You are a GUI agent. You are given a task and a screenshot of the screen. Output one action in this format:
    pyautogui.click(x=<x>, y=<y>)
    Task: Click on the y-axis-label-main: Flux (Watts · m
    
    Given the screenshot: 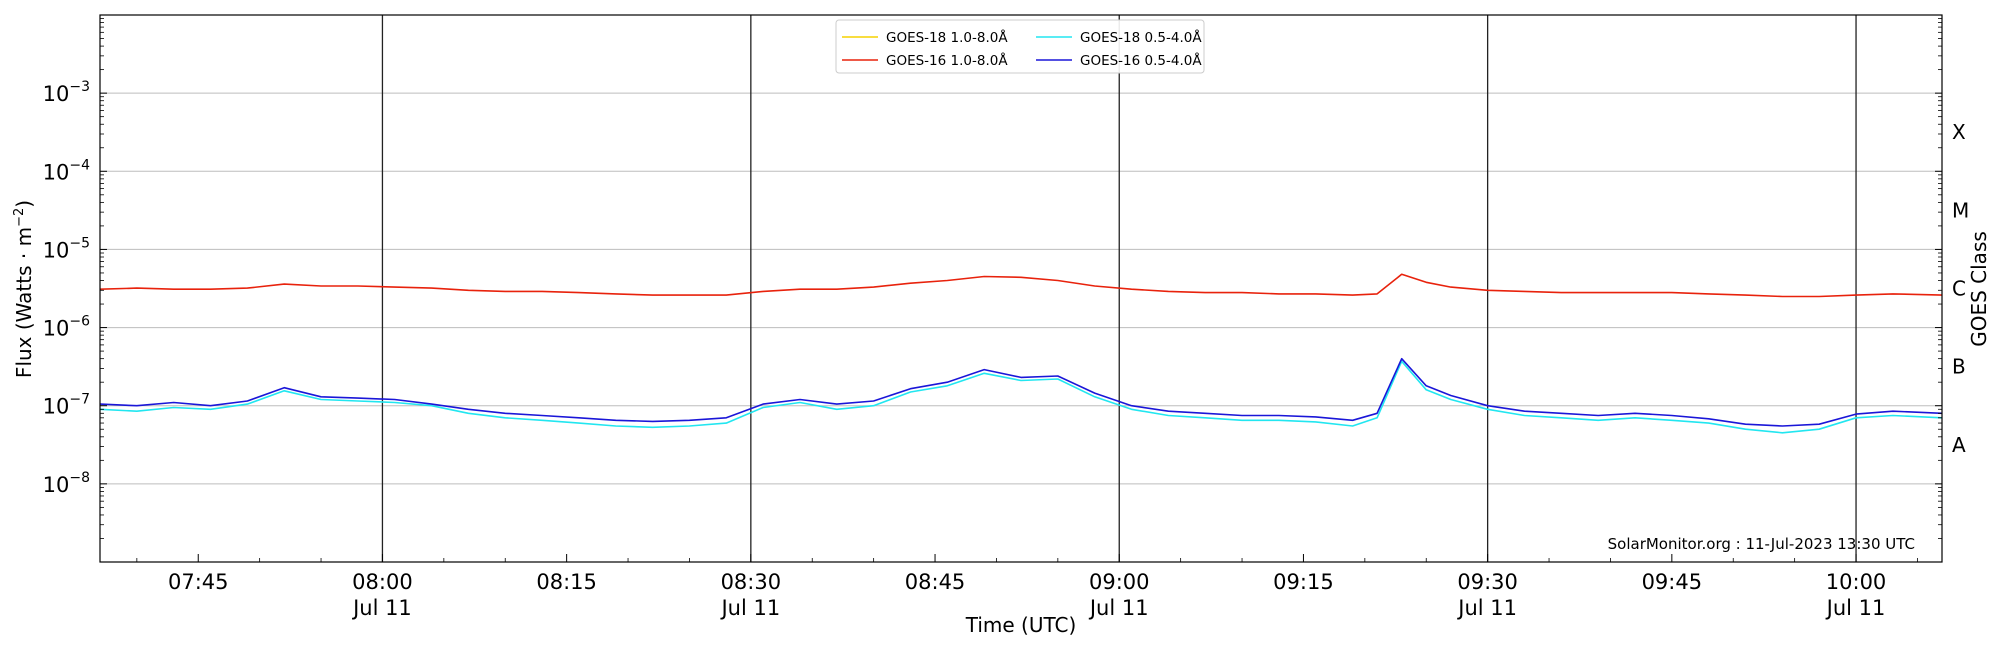 What is the action you would take?
    pyautogui.click(x=24, y=302)
    